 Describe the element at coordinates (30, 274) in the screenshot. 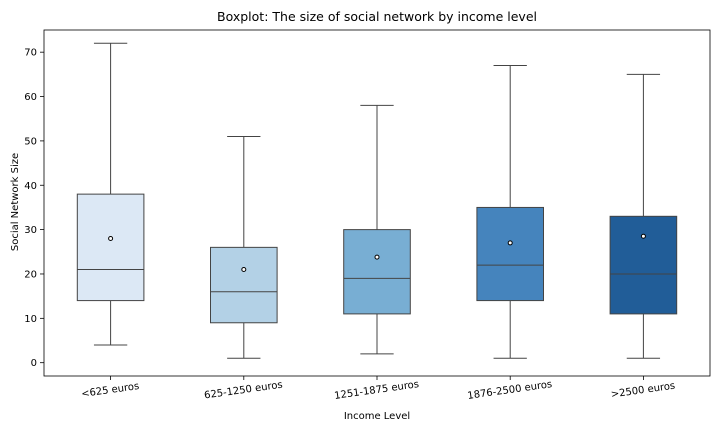

I see `y-tick-label: 20` at that location.